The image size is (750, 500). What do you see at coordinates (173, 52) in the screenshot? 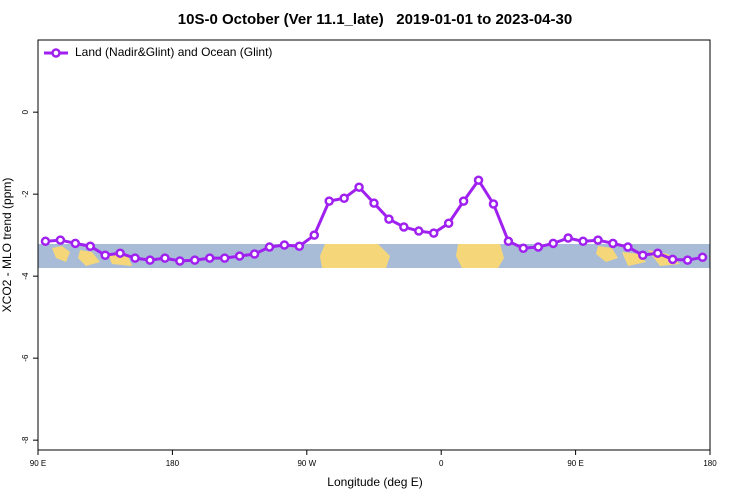
I see `legend-label: Land (Nadir&Glint) and Ocean (Glint)` at bounding box center [173, 52].